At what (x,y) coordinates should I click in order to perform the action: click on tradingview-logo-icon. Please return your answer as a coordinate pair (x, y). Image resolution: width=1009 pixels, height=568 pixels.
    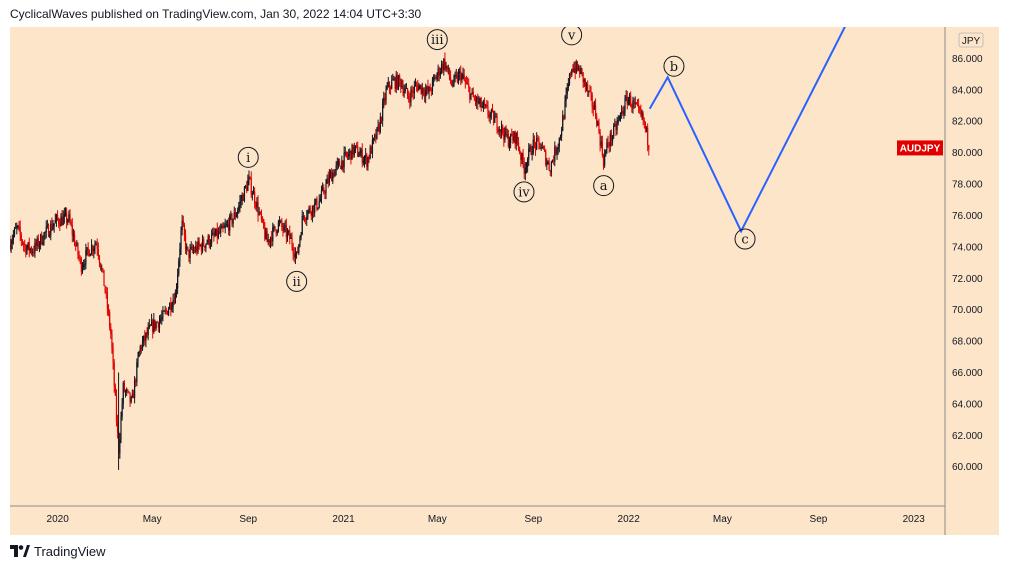
    Looking at the image, I should click on (20, 551).